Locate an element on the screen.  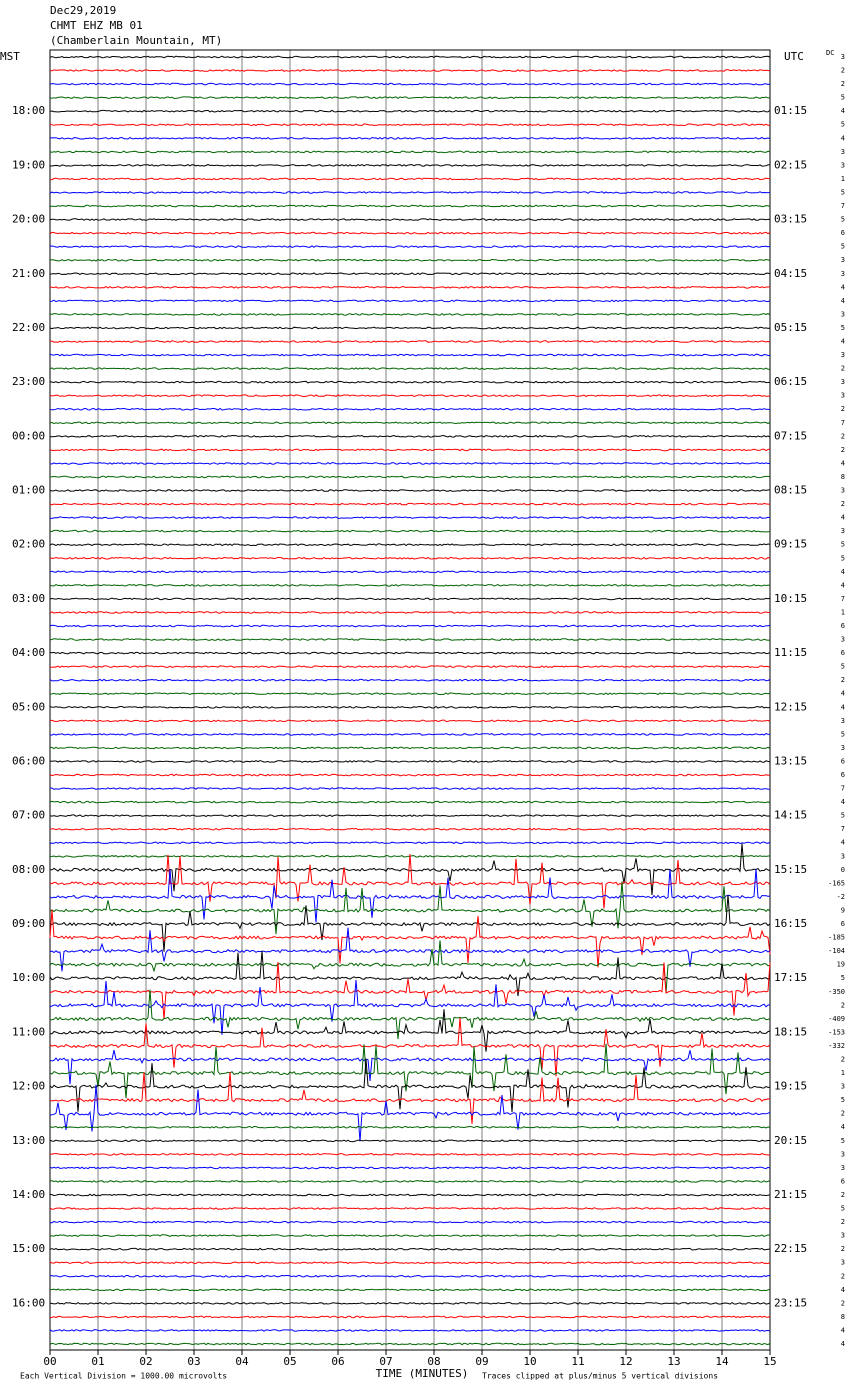
date: Dec29,2019 is located at coordinates (83, 10).